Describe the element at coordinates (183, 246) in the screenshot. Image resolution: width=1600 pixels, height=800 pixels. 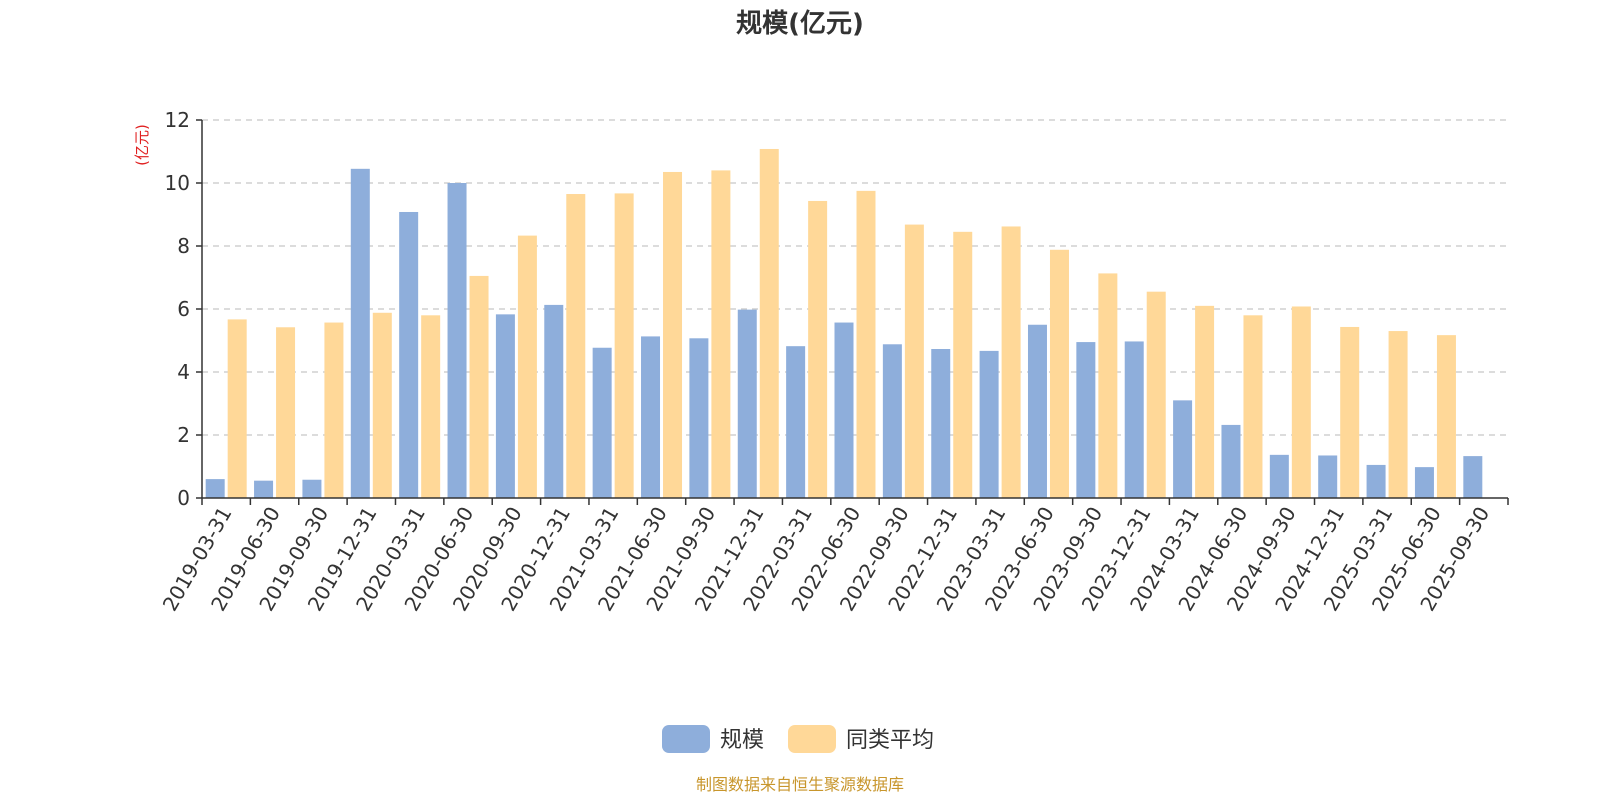
I see `y-tick-label: 8` at that location.